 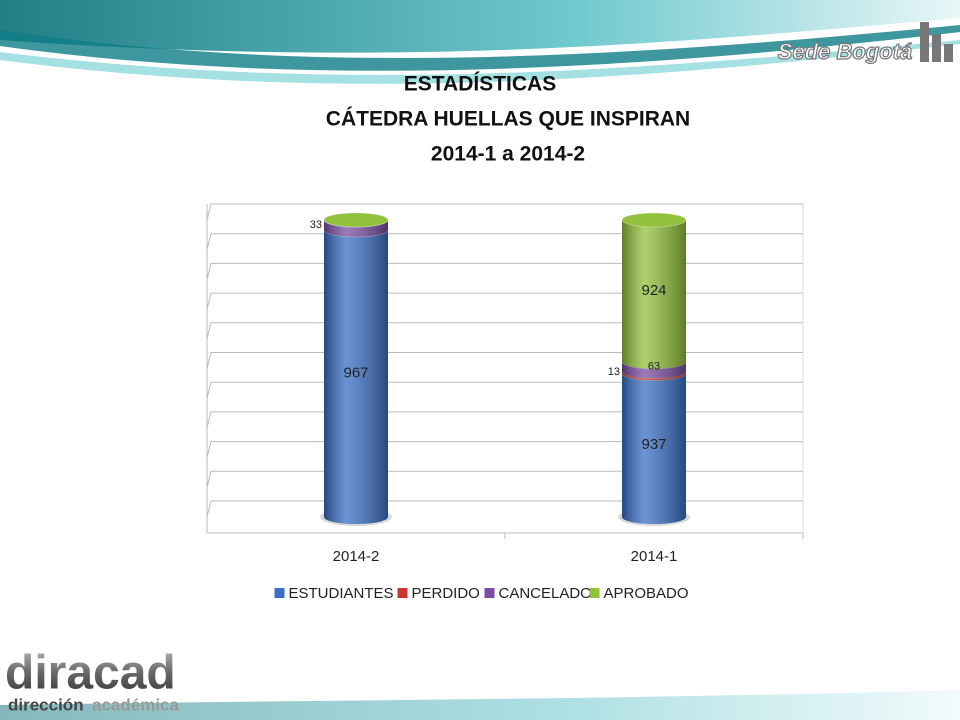 I want to click on chart-title: CÁTEDRA HUELLAS QUE INSPIRAN, so click(x=508, y=119).